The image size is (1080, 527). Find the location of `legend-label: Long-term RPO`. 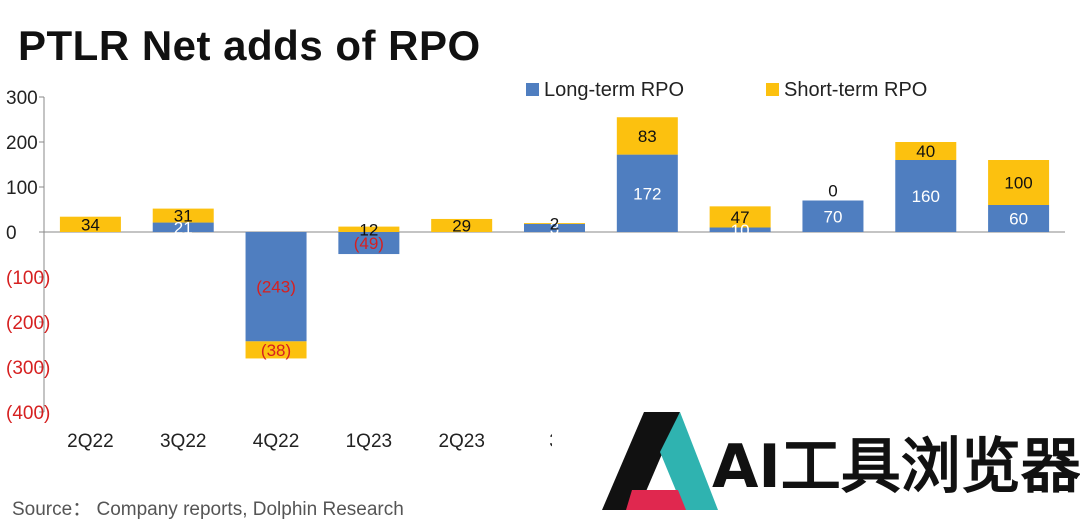

legend-label: Long-term RPO is located at coordinates (614, 90).